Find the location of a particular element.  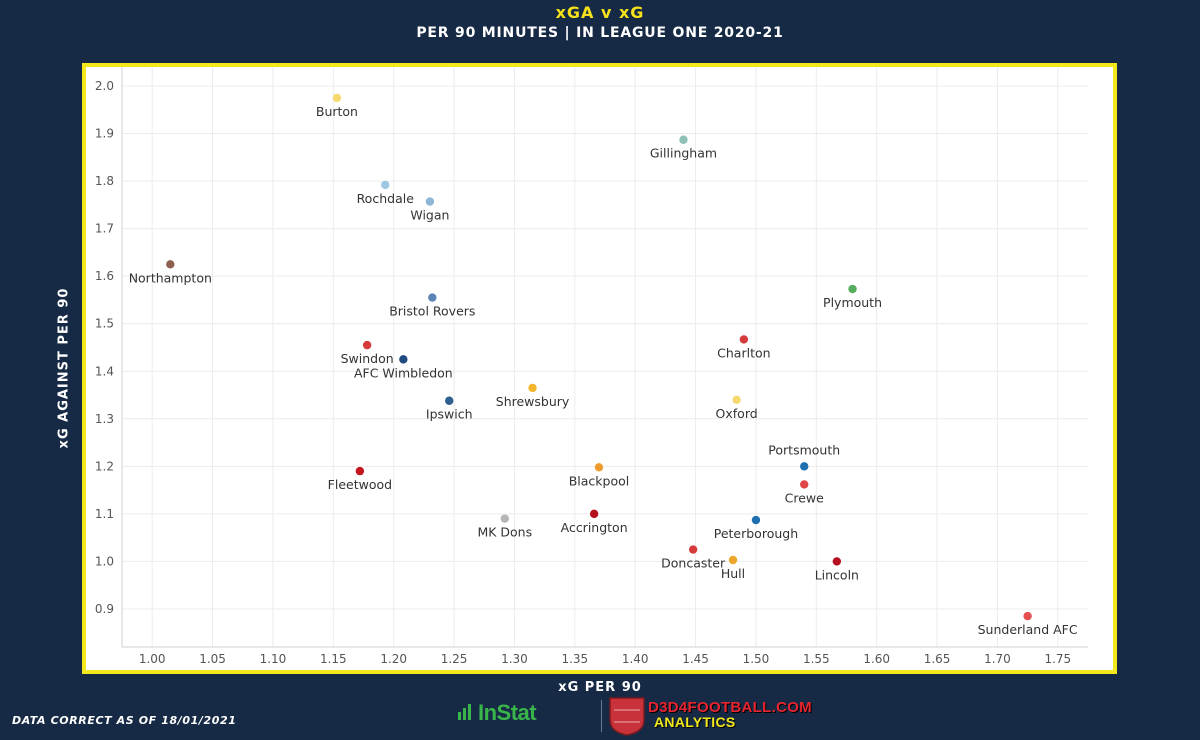

y-tick-label: 0.9 is located at coordinates (104, 609).